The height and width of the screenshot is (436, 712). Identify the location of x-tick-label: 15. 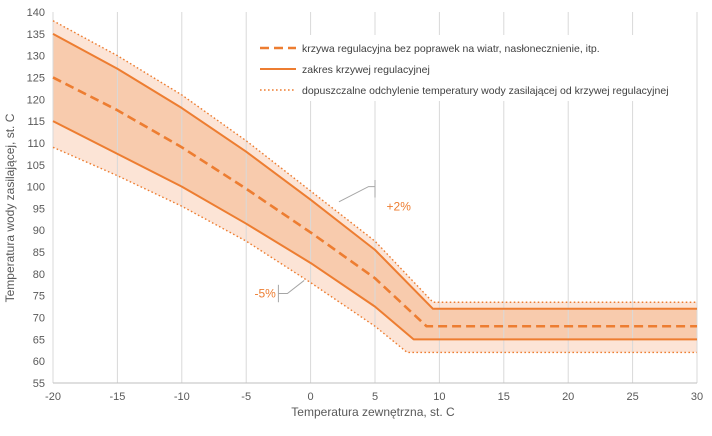
(504, 397).